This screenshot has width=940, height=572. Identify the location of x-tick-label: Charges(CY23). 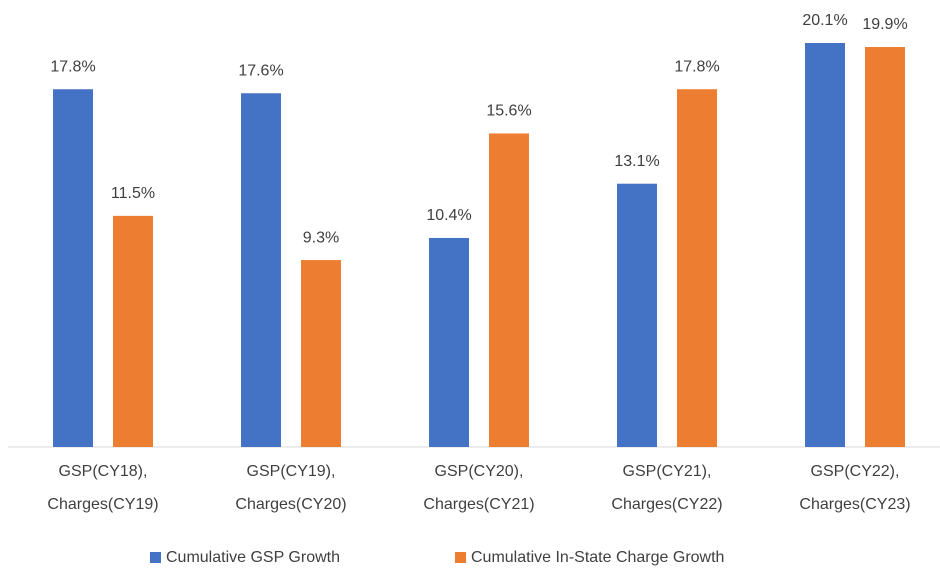
(854, 504).